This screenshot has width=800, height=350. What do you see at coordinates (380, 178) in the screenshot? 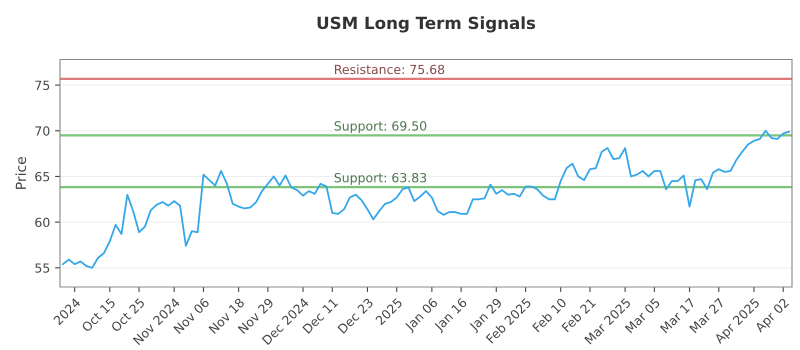
I see `ref-line-label: Support: 63.83` at bounding box center [380, 178].